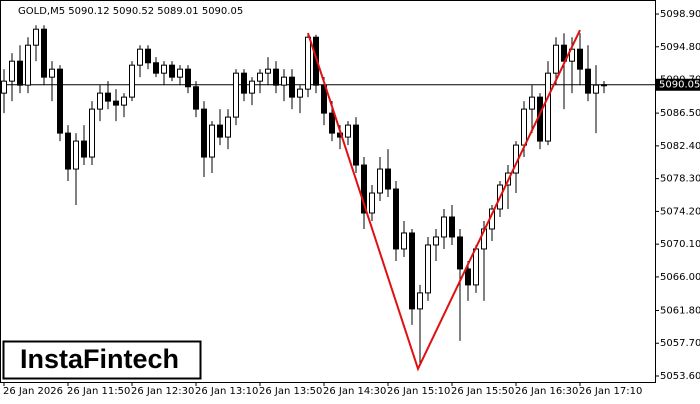 This screenshot has height=404, width=700. Describe the element at coordinates (680, 310) in the screenshot. I see `y-tick-label: 5061.80` at that location.